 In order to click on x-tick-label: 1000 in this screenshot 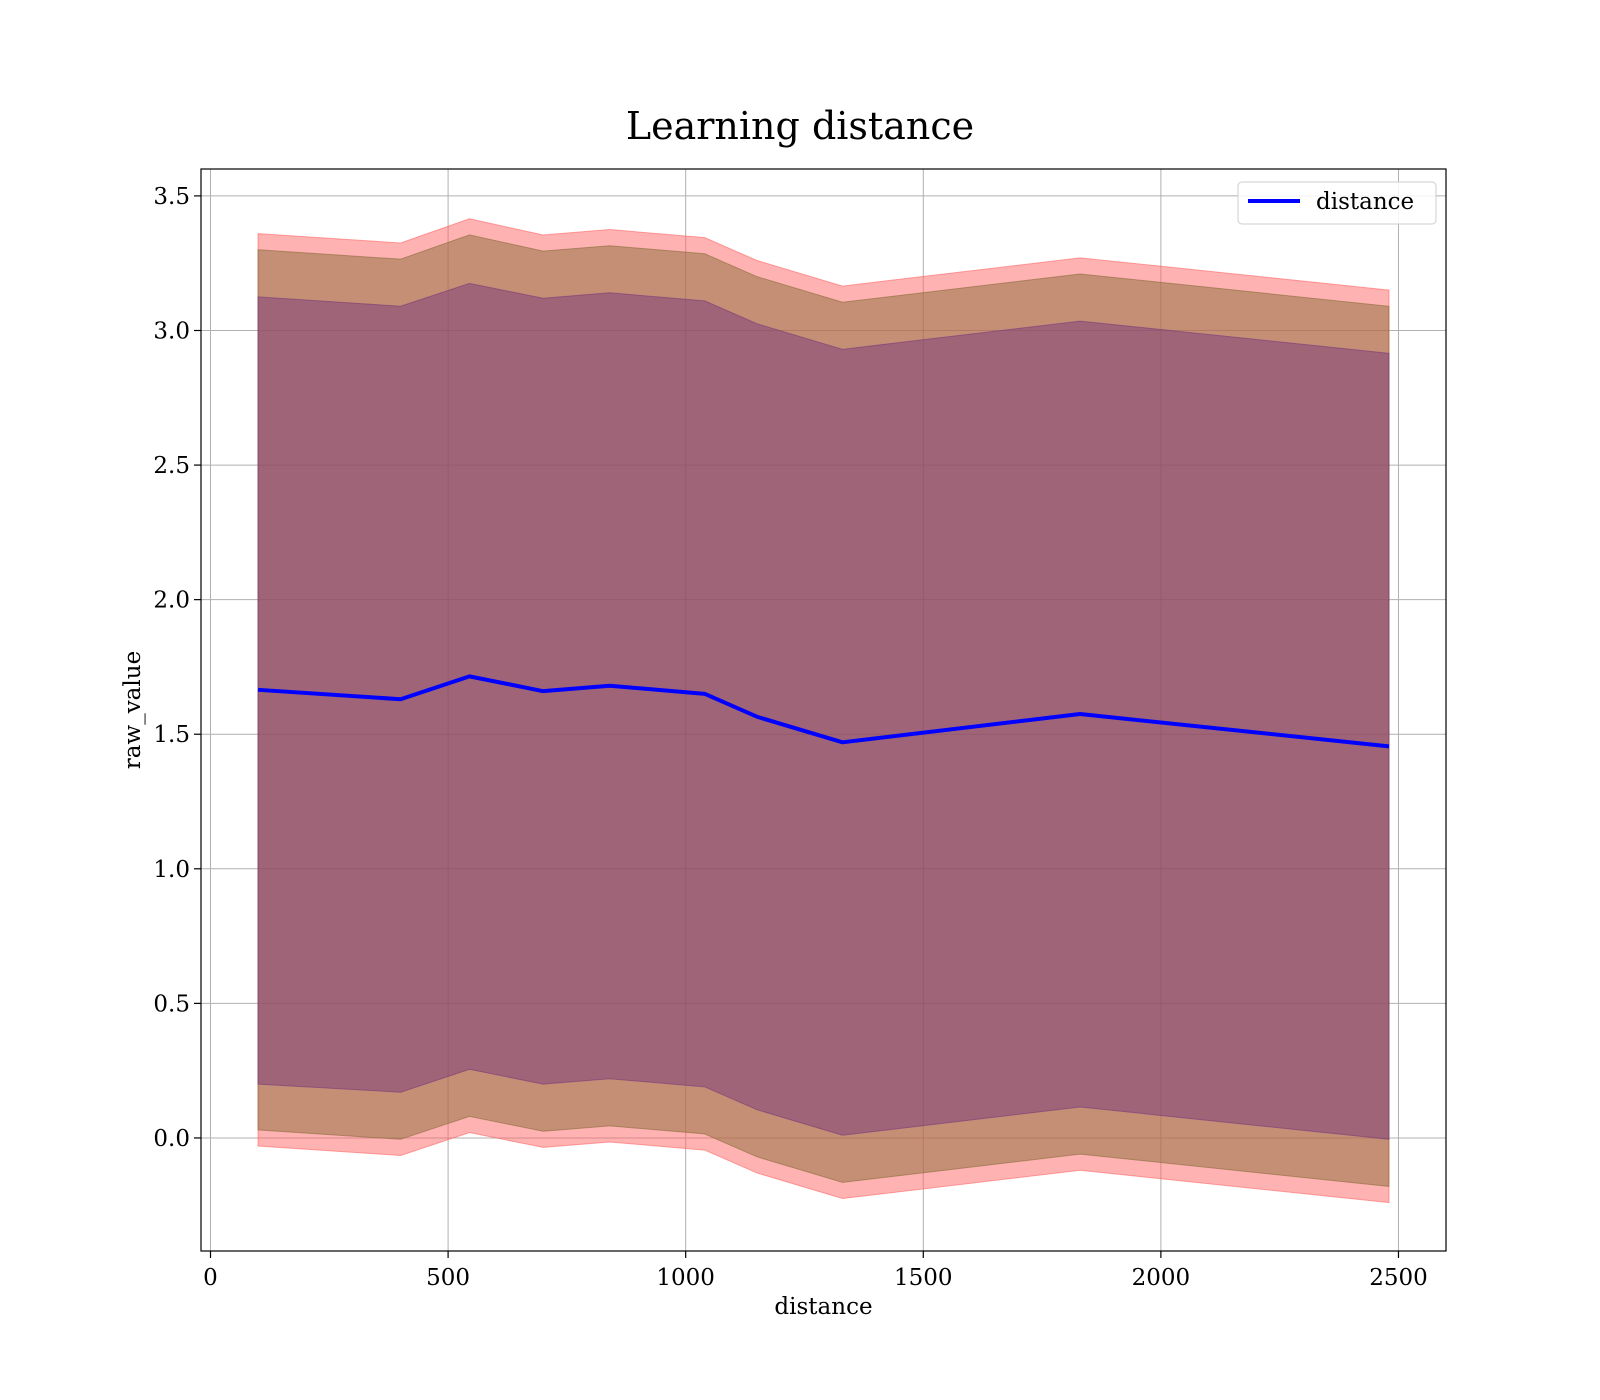, I will do `click(685, 1278)`.